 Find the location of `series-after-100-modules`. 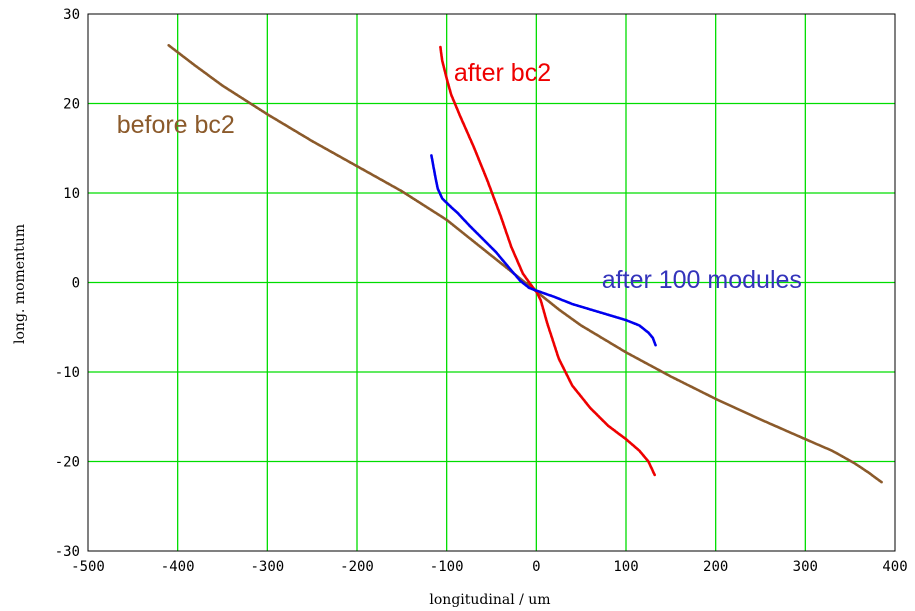

series-after-100-modules is located at coordinates (543, 250).